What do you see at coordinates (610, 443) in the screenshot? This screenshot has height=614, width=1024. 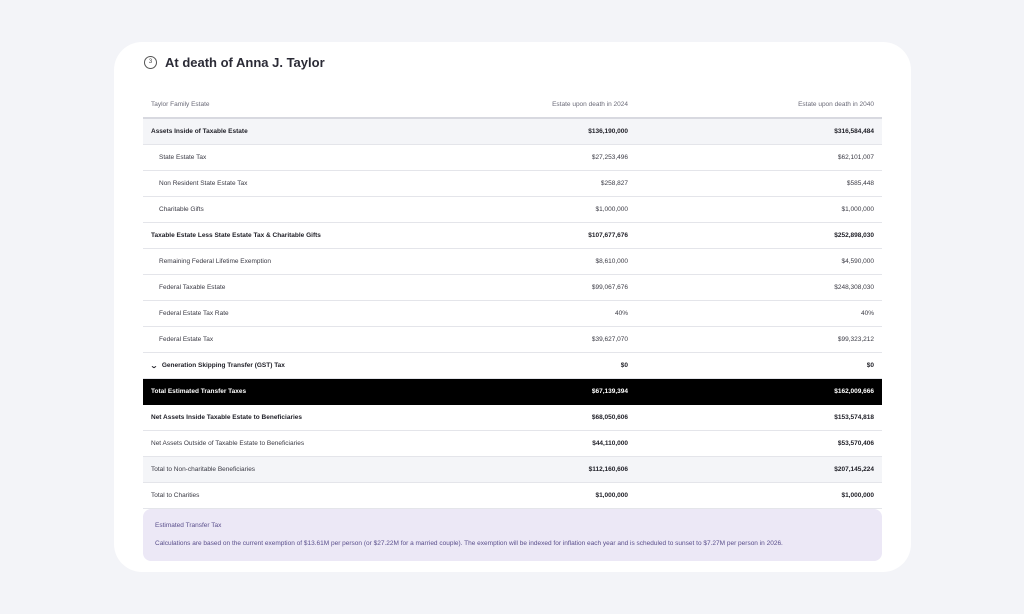 I see `row-value-2024: $44,110,000` at bounding box center [610, 443].